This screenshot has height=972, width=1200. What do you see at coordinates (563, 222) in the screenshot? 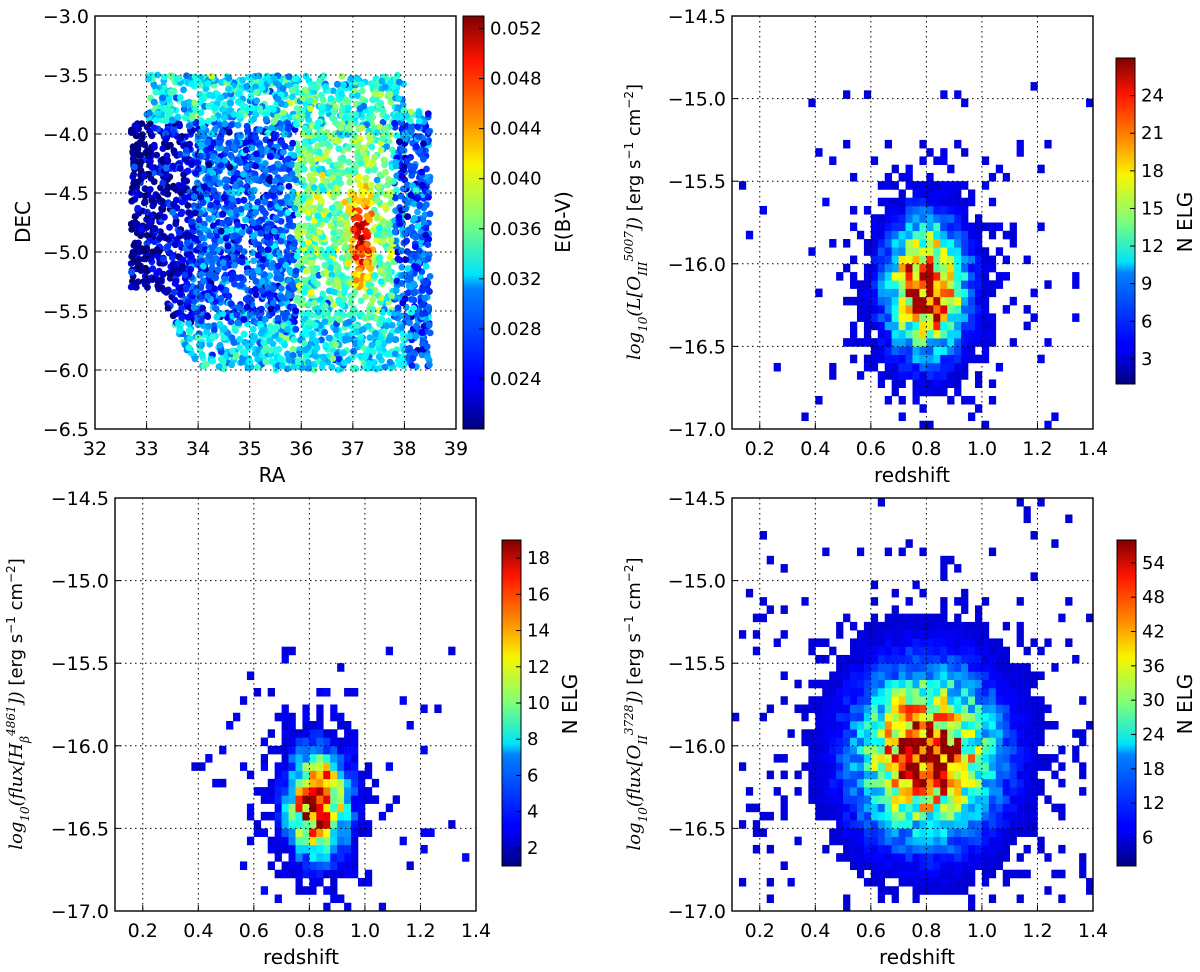
I see `colorbar-label: E(B-V)` at bounding box center [563, 222].